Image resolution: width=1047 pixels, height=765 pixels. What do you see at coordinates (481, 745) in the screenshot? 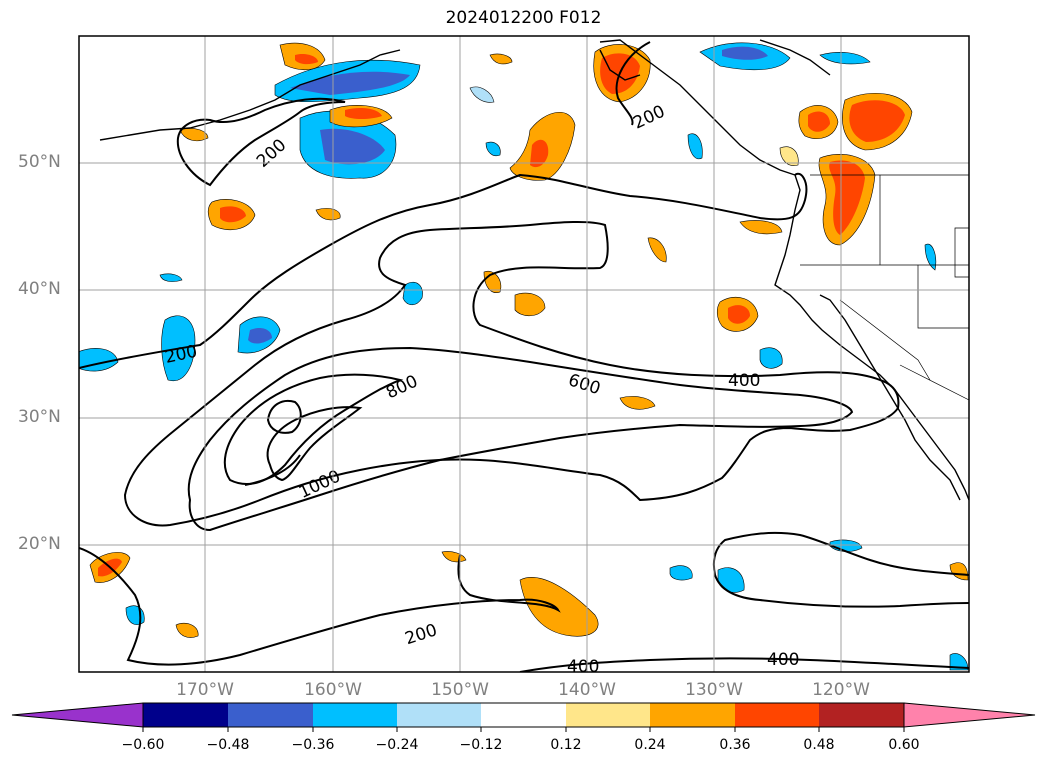
I see `colorbar-tick-label: −0.12` at bounding box center [481, 745].